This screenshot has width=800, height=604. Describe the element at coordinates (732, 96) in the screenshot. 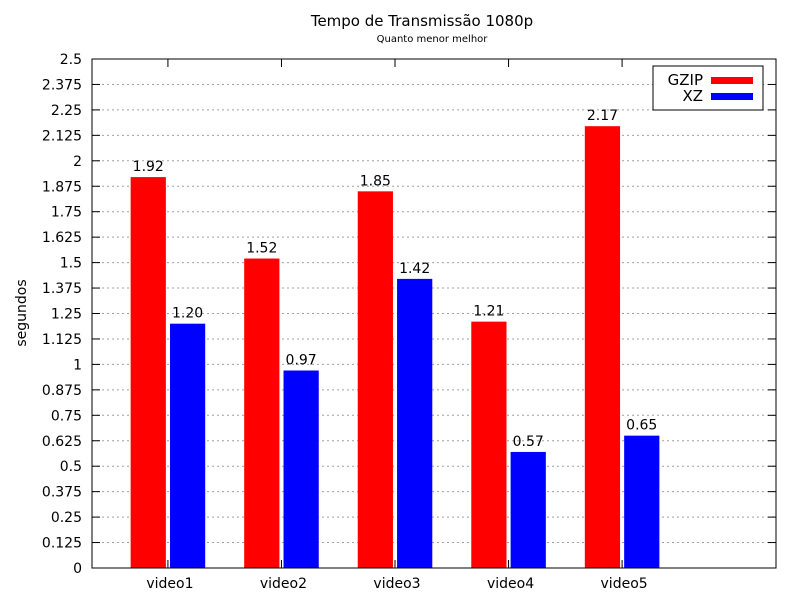

I see `legend-swatch-xz` at that location.